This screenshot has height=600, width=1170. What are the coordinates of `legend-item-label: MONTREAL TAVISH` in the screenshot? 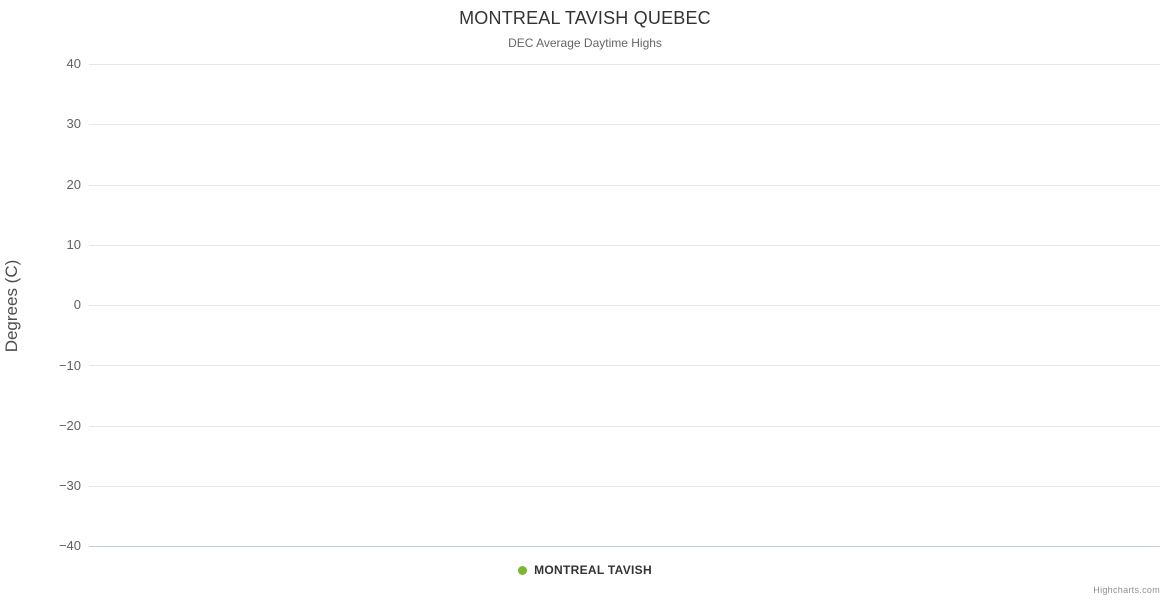 It's located at (593, 570).